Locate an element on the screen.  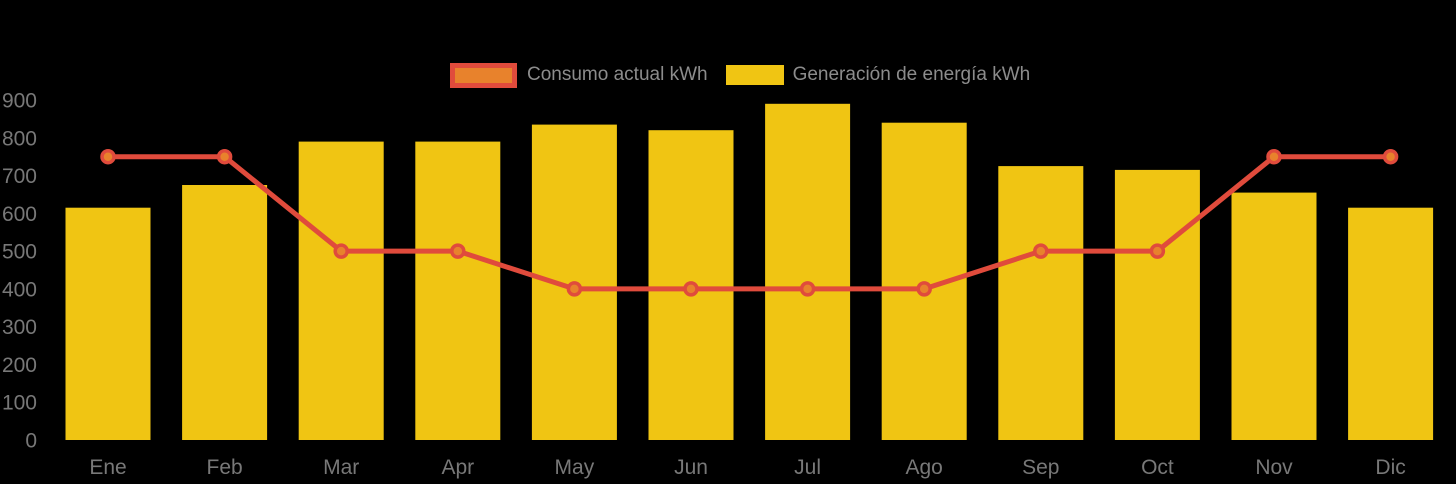
x-axis-label-sep: Sep is located at coordinates (1040, 467).